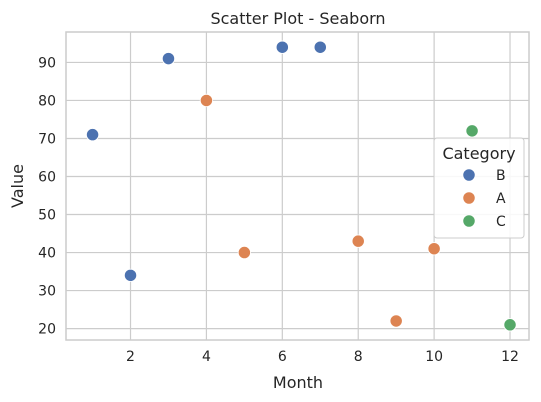  What do you see at coordinates (358, 357) in the screenshot?
I see `x-tick-label: 8` at bounding box center [358, 357].